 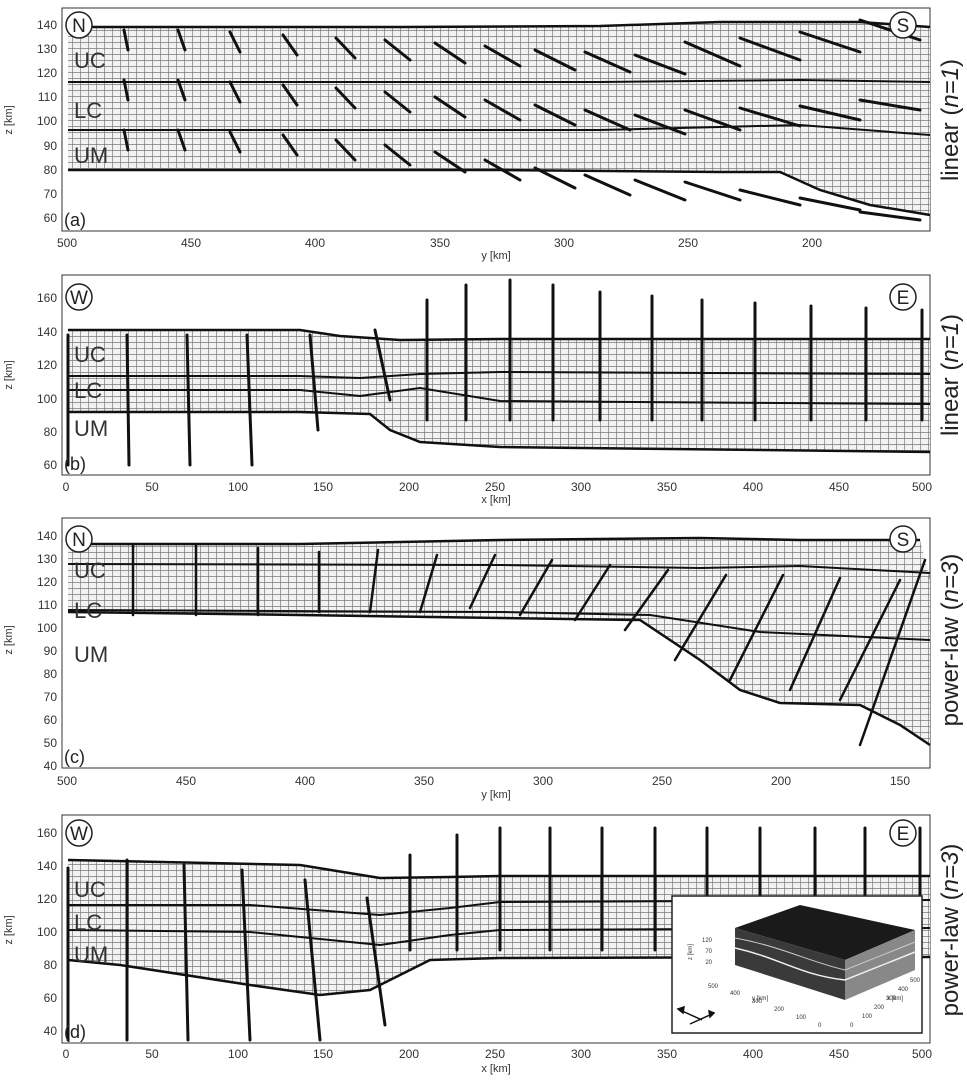 I want to click on x-tick: 200, so click(x=409, y=487).